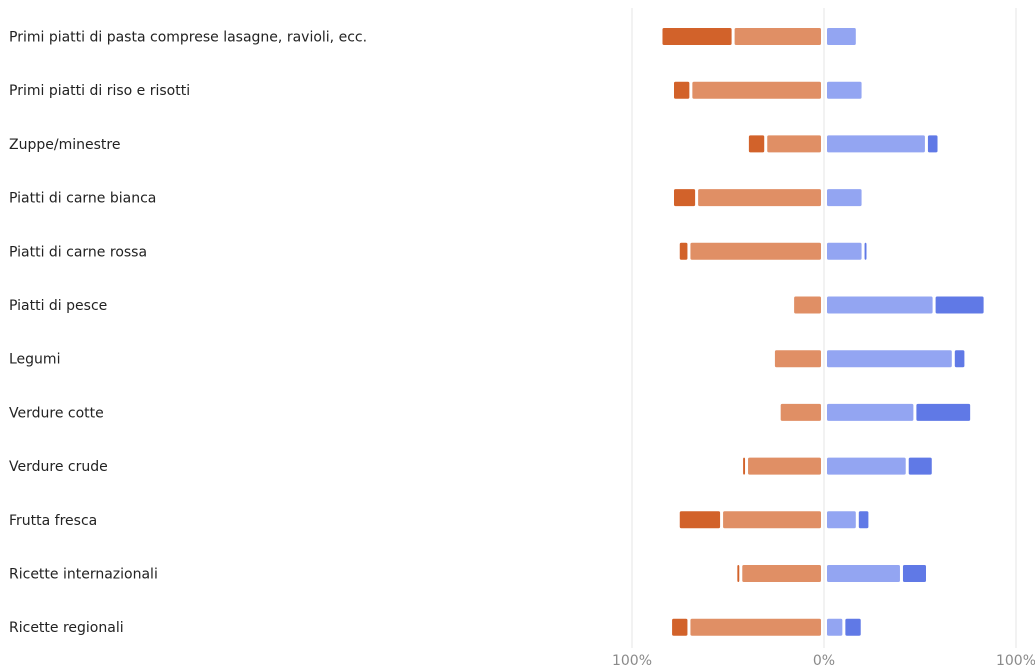  What do you see at coordinates (58, 306) in the screenshot?
I see `category-label-5: Piatti di pesce` at bounding box center [58, 306].